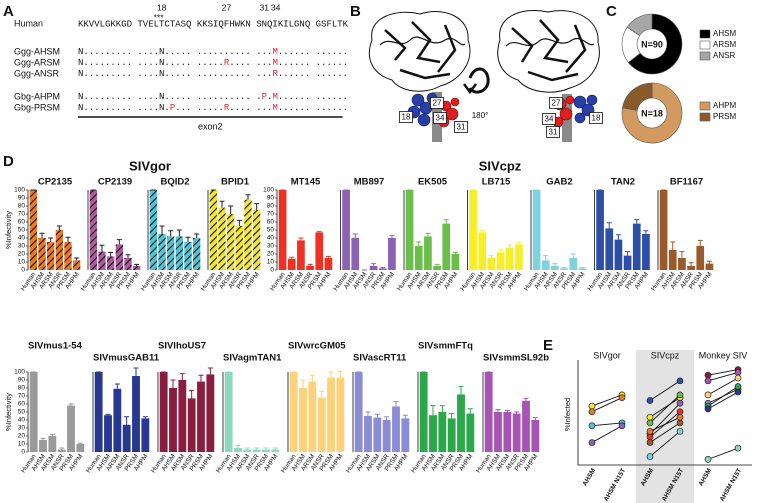 This screenshot has width=757, height=503. I want to click on sequence-segment: N......... ....N..... .......... ., so click(170, 97).